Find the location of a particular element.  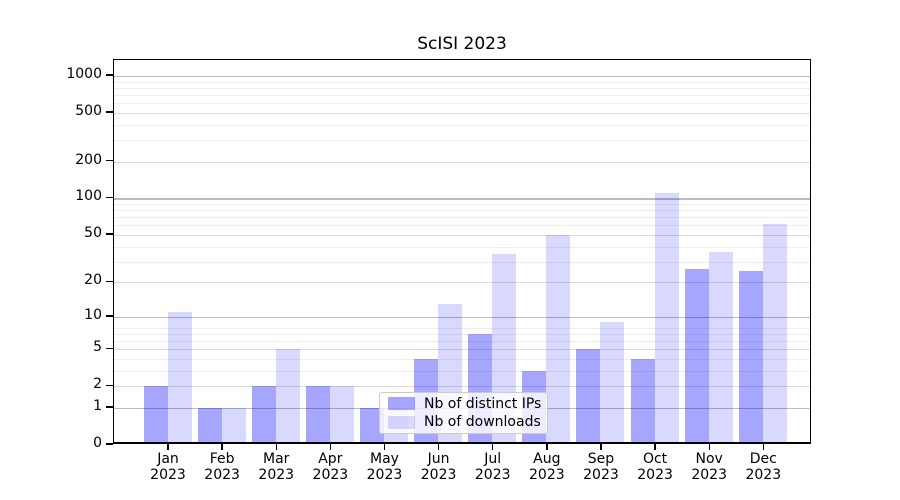

legend-item-downloads: Nb of downloads is located at coordinates (463, 422).